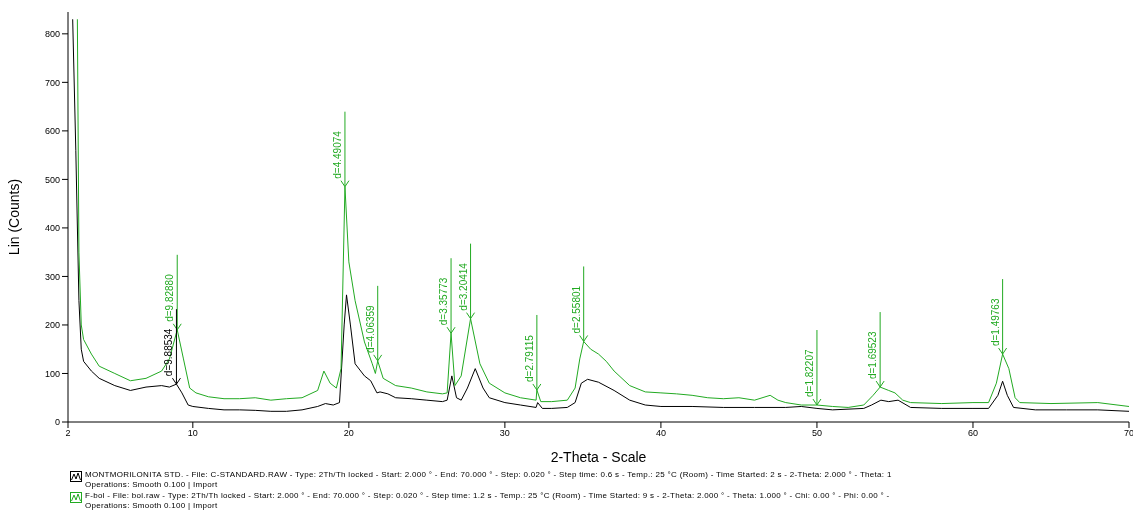 Image resolution: width=1133 pixels, height=531 pixels. I want to click on x-tick-label: 10, so click(192, 433).